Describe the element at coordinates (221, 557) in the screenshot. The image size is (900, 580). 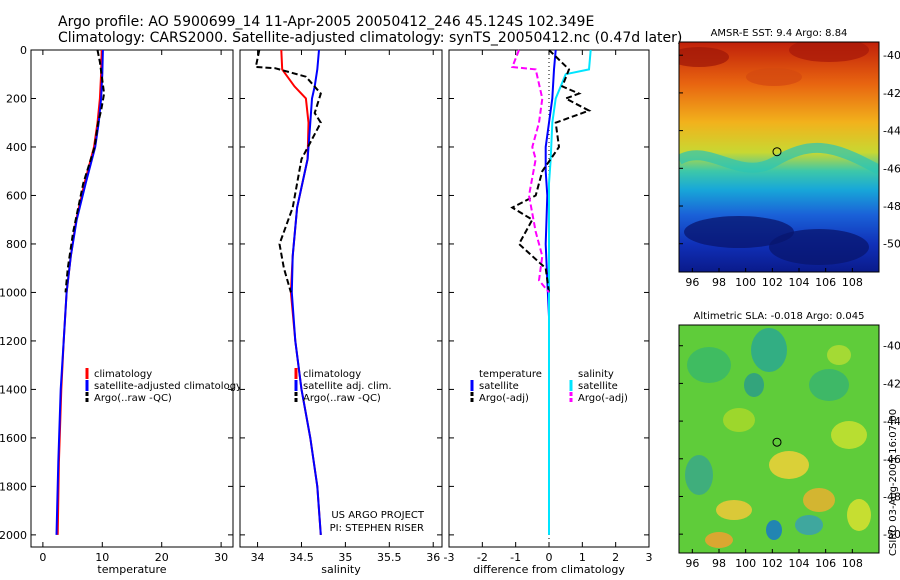
I see `x-tick-label: 30` at that location.